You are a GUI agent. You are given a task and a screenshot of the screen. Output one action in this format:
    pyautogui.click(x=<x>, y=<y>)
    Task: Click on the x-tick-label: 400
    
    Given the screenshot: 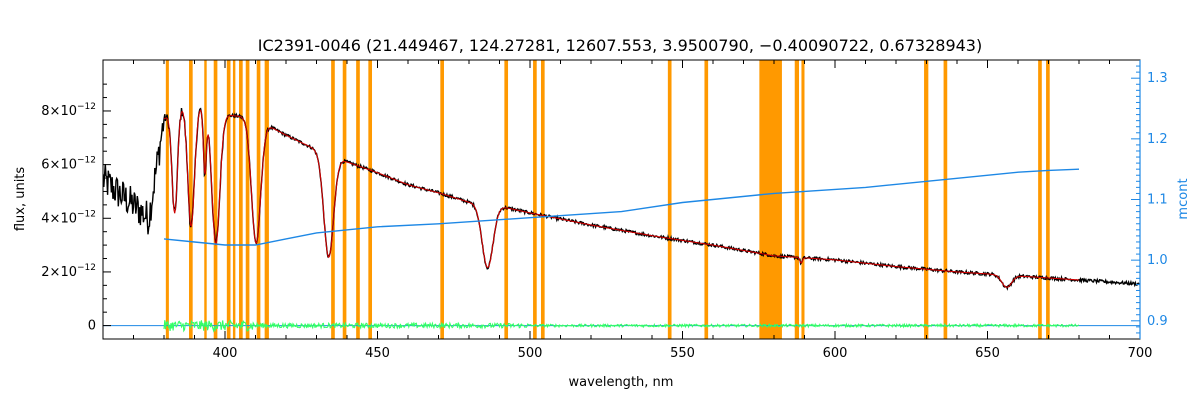 What is the action you would take?
    pyautogui.click(x=225, y=353)
    